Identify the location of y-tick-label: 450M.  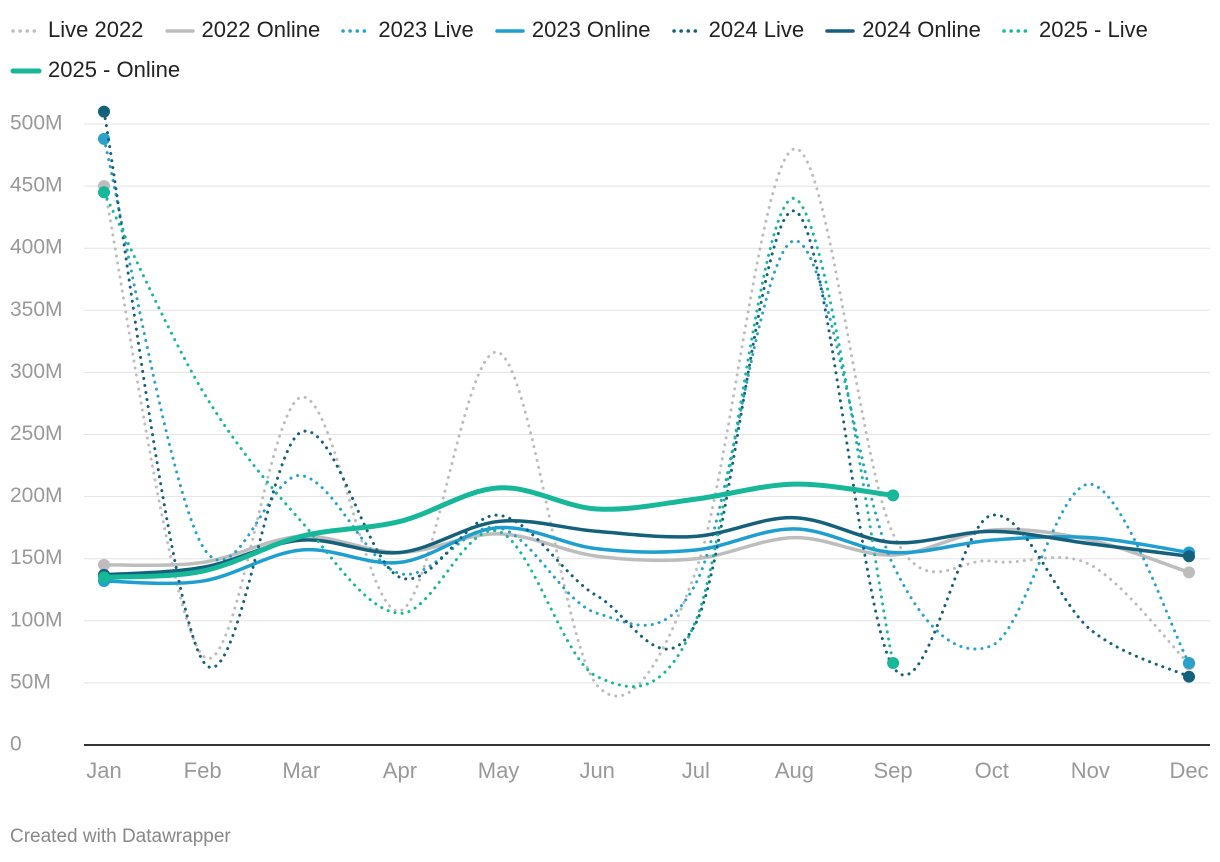
(36, 185).